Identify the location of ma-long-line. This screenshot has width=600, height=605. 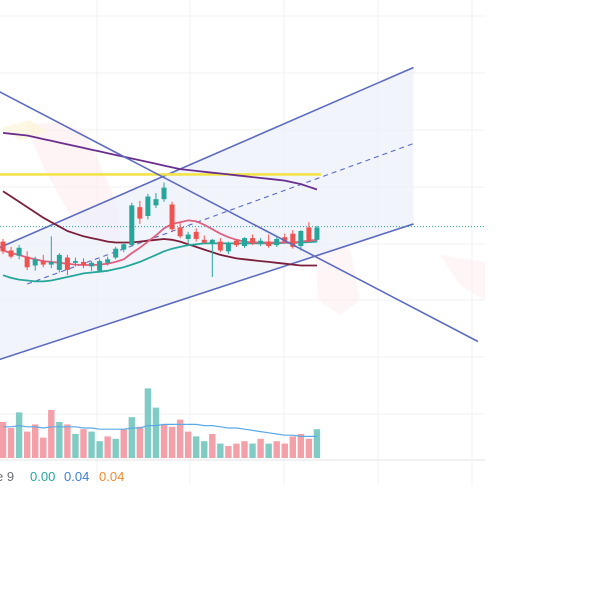
(160, 161).